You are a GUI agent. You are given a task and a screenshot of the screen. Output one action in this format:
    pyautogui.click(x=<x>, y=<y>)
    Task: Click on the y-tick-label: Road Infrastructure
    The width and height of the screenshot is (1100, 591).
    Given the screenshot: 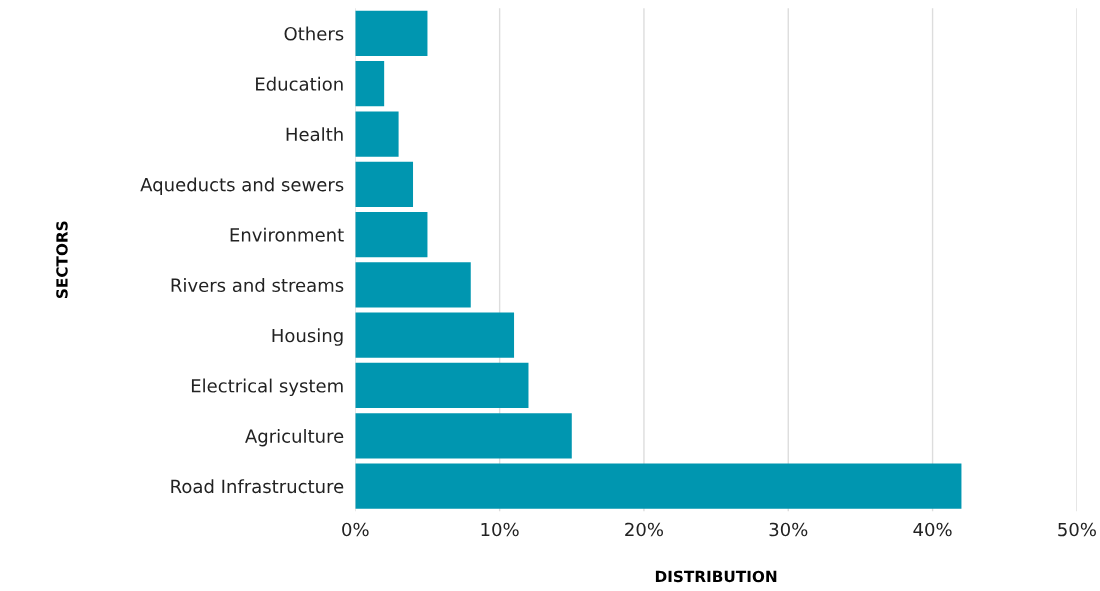 What is the action you would take?
    pyautogui.click(x=257, y=486)
    